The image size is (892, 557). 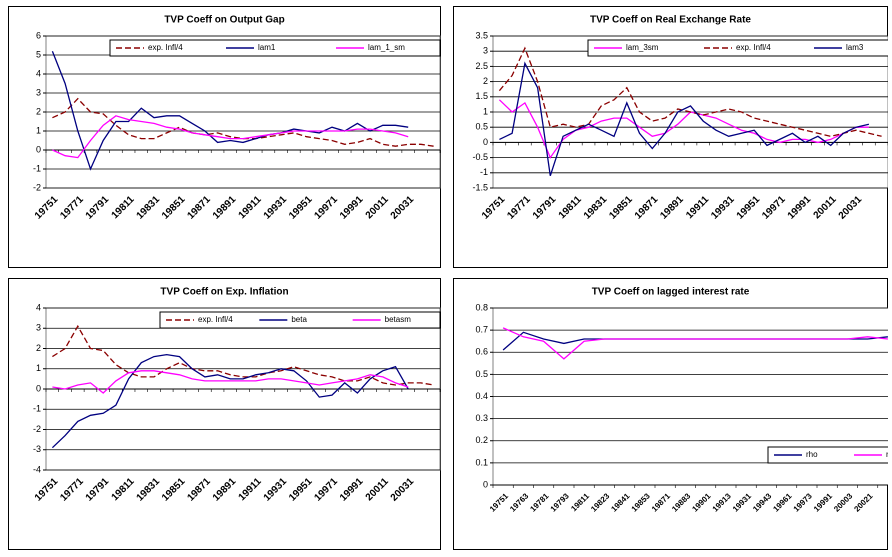 I want to click on legend-label: lam_1_sm, so click(x=386, y=47).